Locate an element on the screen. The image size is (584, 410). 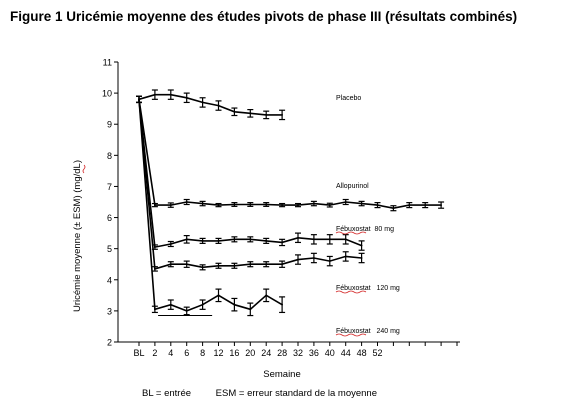
y-tick-label: 6 is located at coordinates (109, 218).